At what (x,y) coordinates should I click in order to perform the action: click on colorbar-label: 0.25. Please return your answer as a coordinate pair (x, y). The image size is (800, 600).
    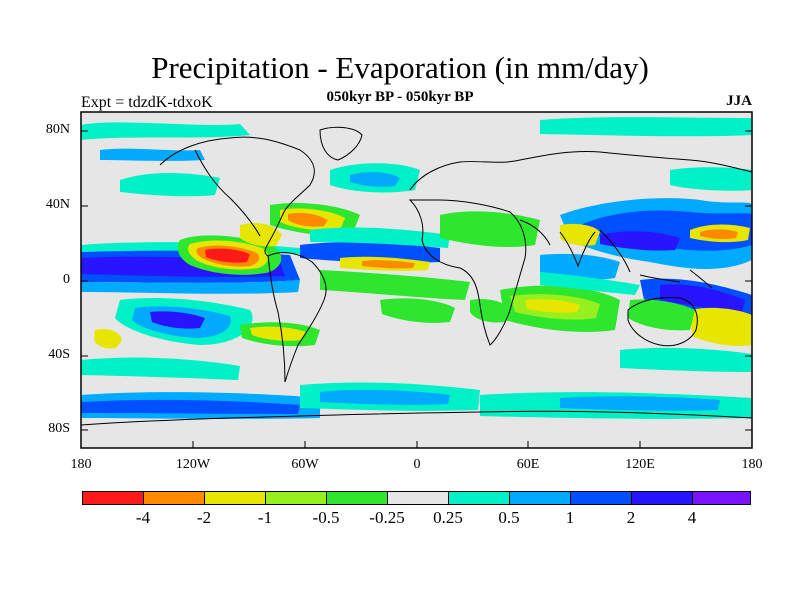
    Looking at the image, I should click on (448, 517).